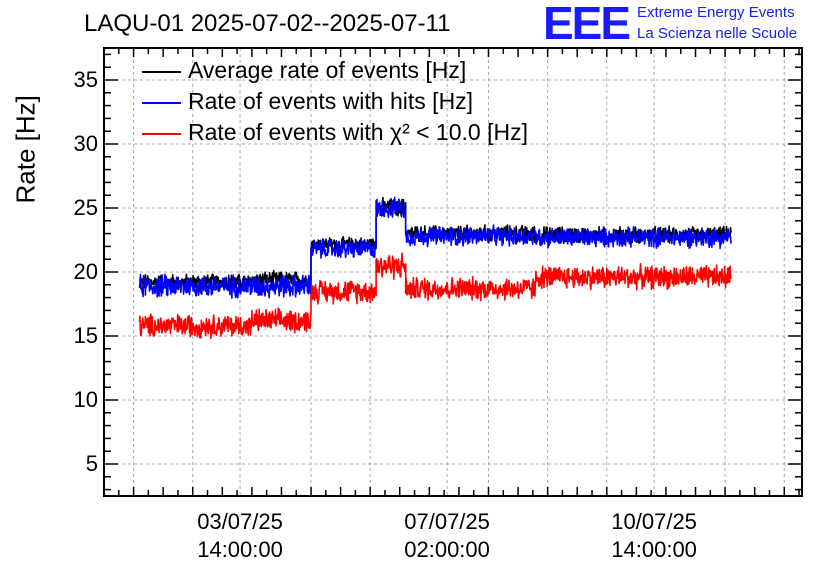  I want to click on y-tick-label: 25, so click(85, 207).